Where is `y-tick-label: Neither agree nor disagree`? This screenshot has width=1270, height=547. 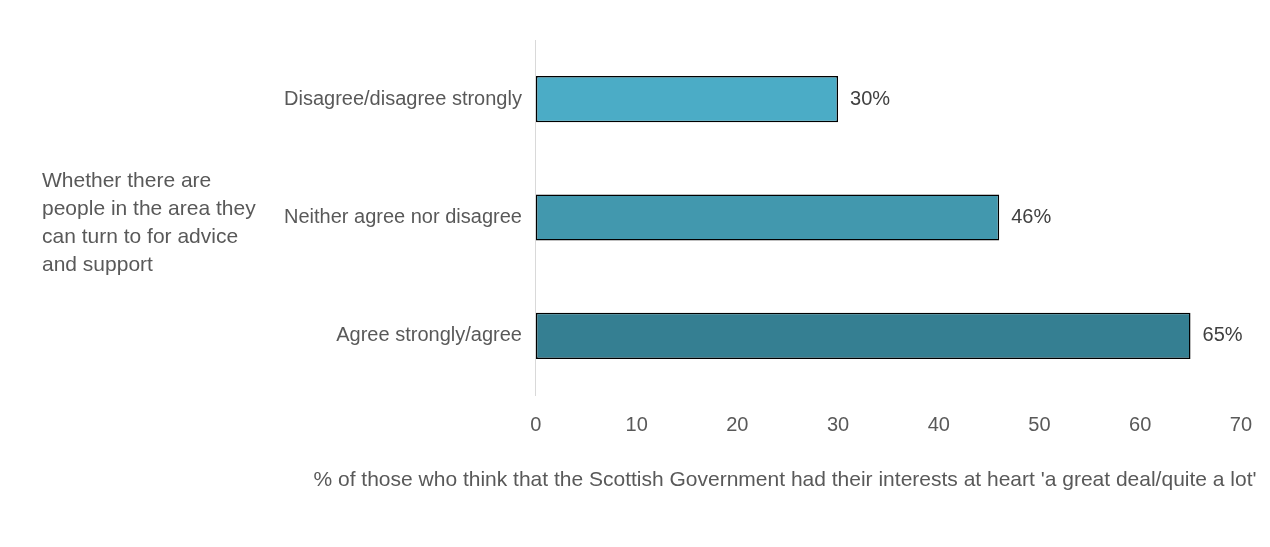 y-tick-label: Neither agree nor disagree is located at coordinates (403, 216).